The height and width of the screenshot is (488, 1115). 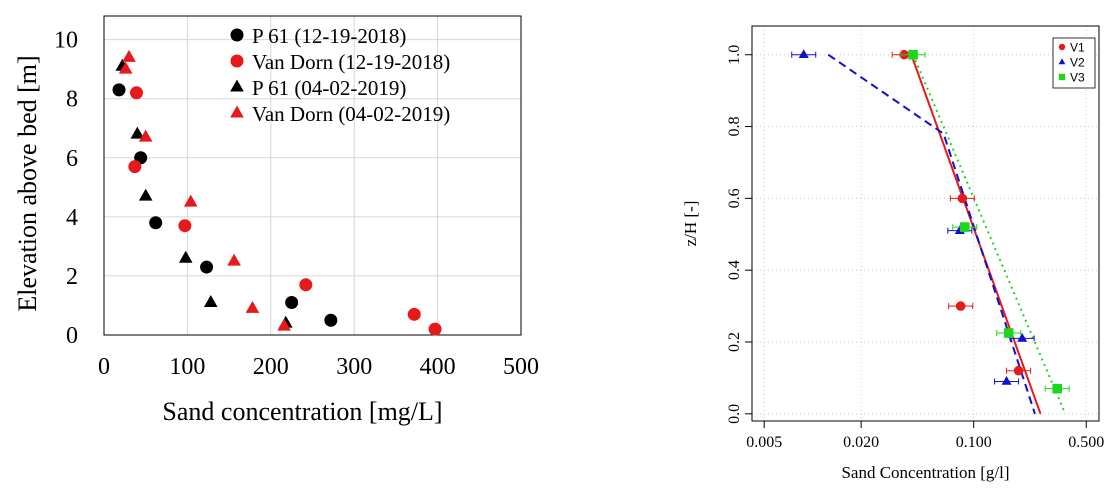 I want to click on right-y-tick-label: 0.0, so click(x=734, y=414).